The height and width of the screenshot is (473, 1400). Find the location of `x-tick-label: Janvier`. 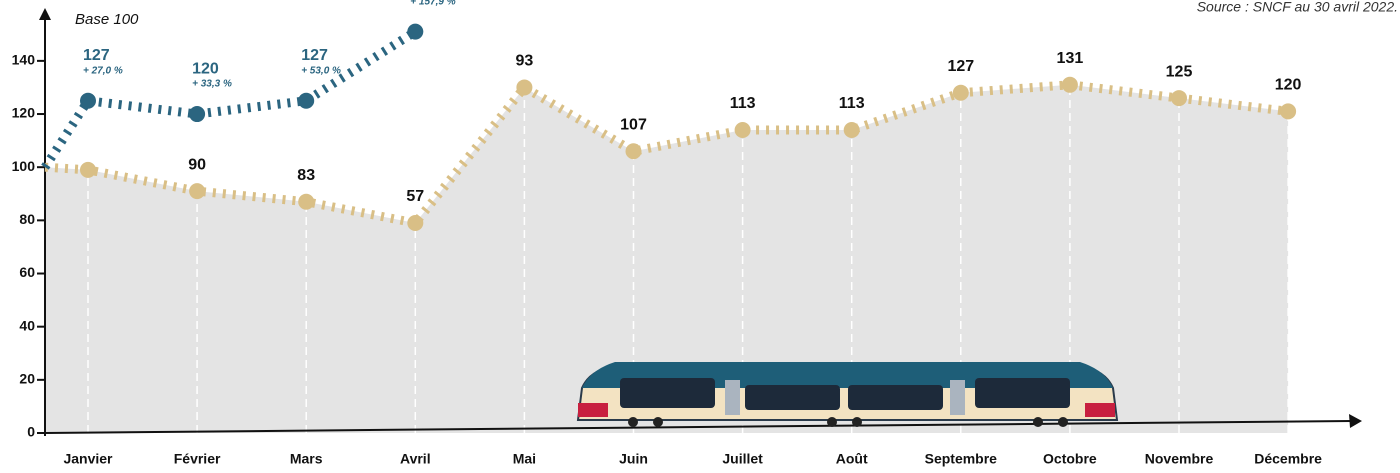

x-tick-label: Janvier is located at coordinates (88, 459).